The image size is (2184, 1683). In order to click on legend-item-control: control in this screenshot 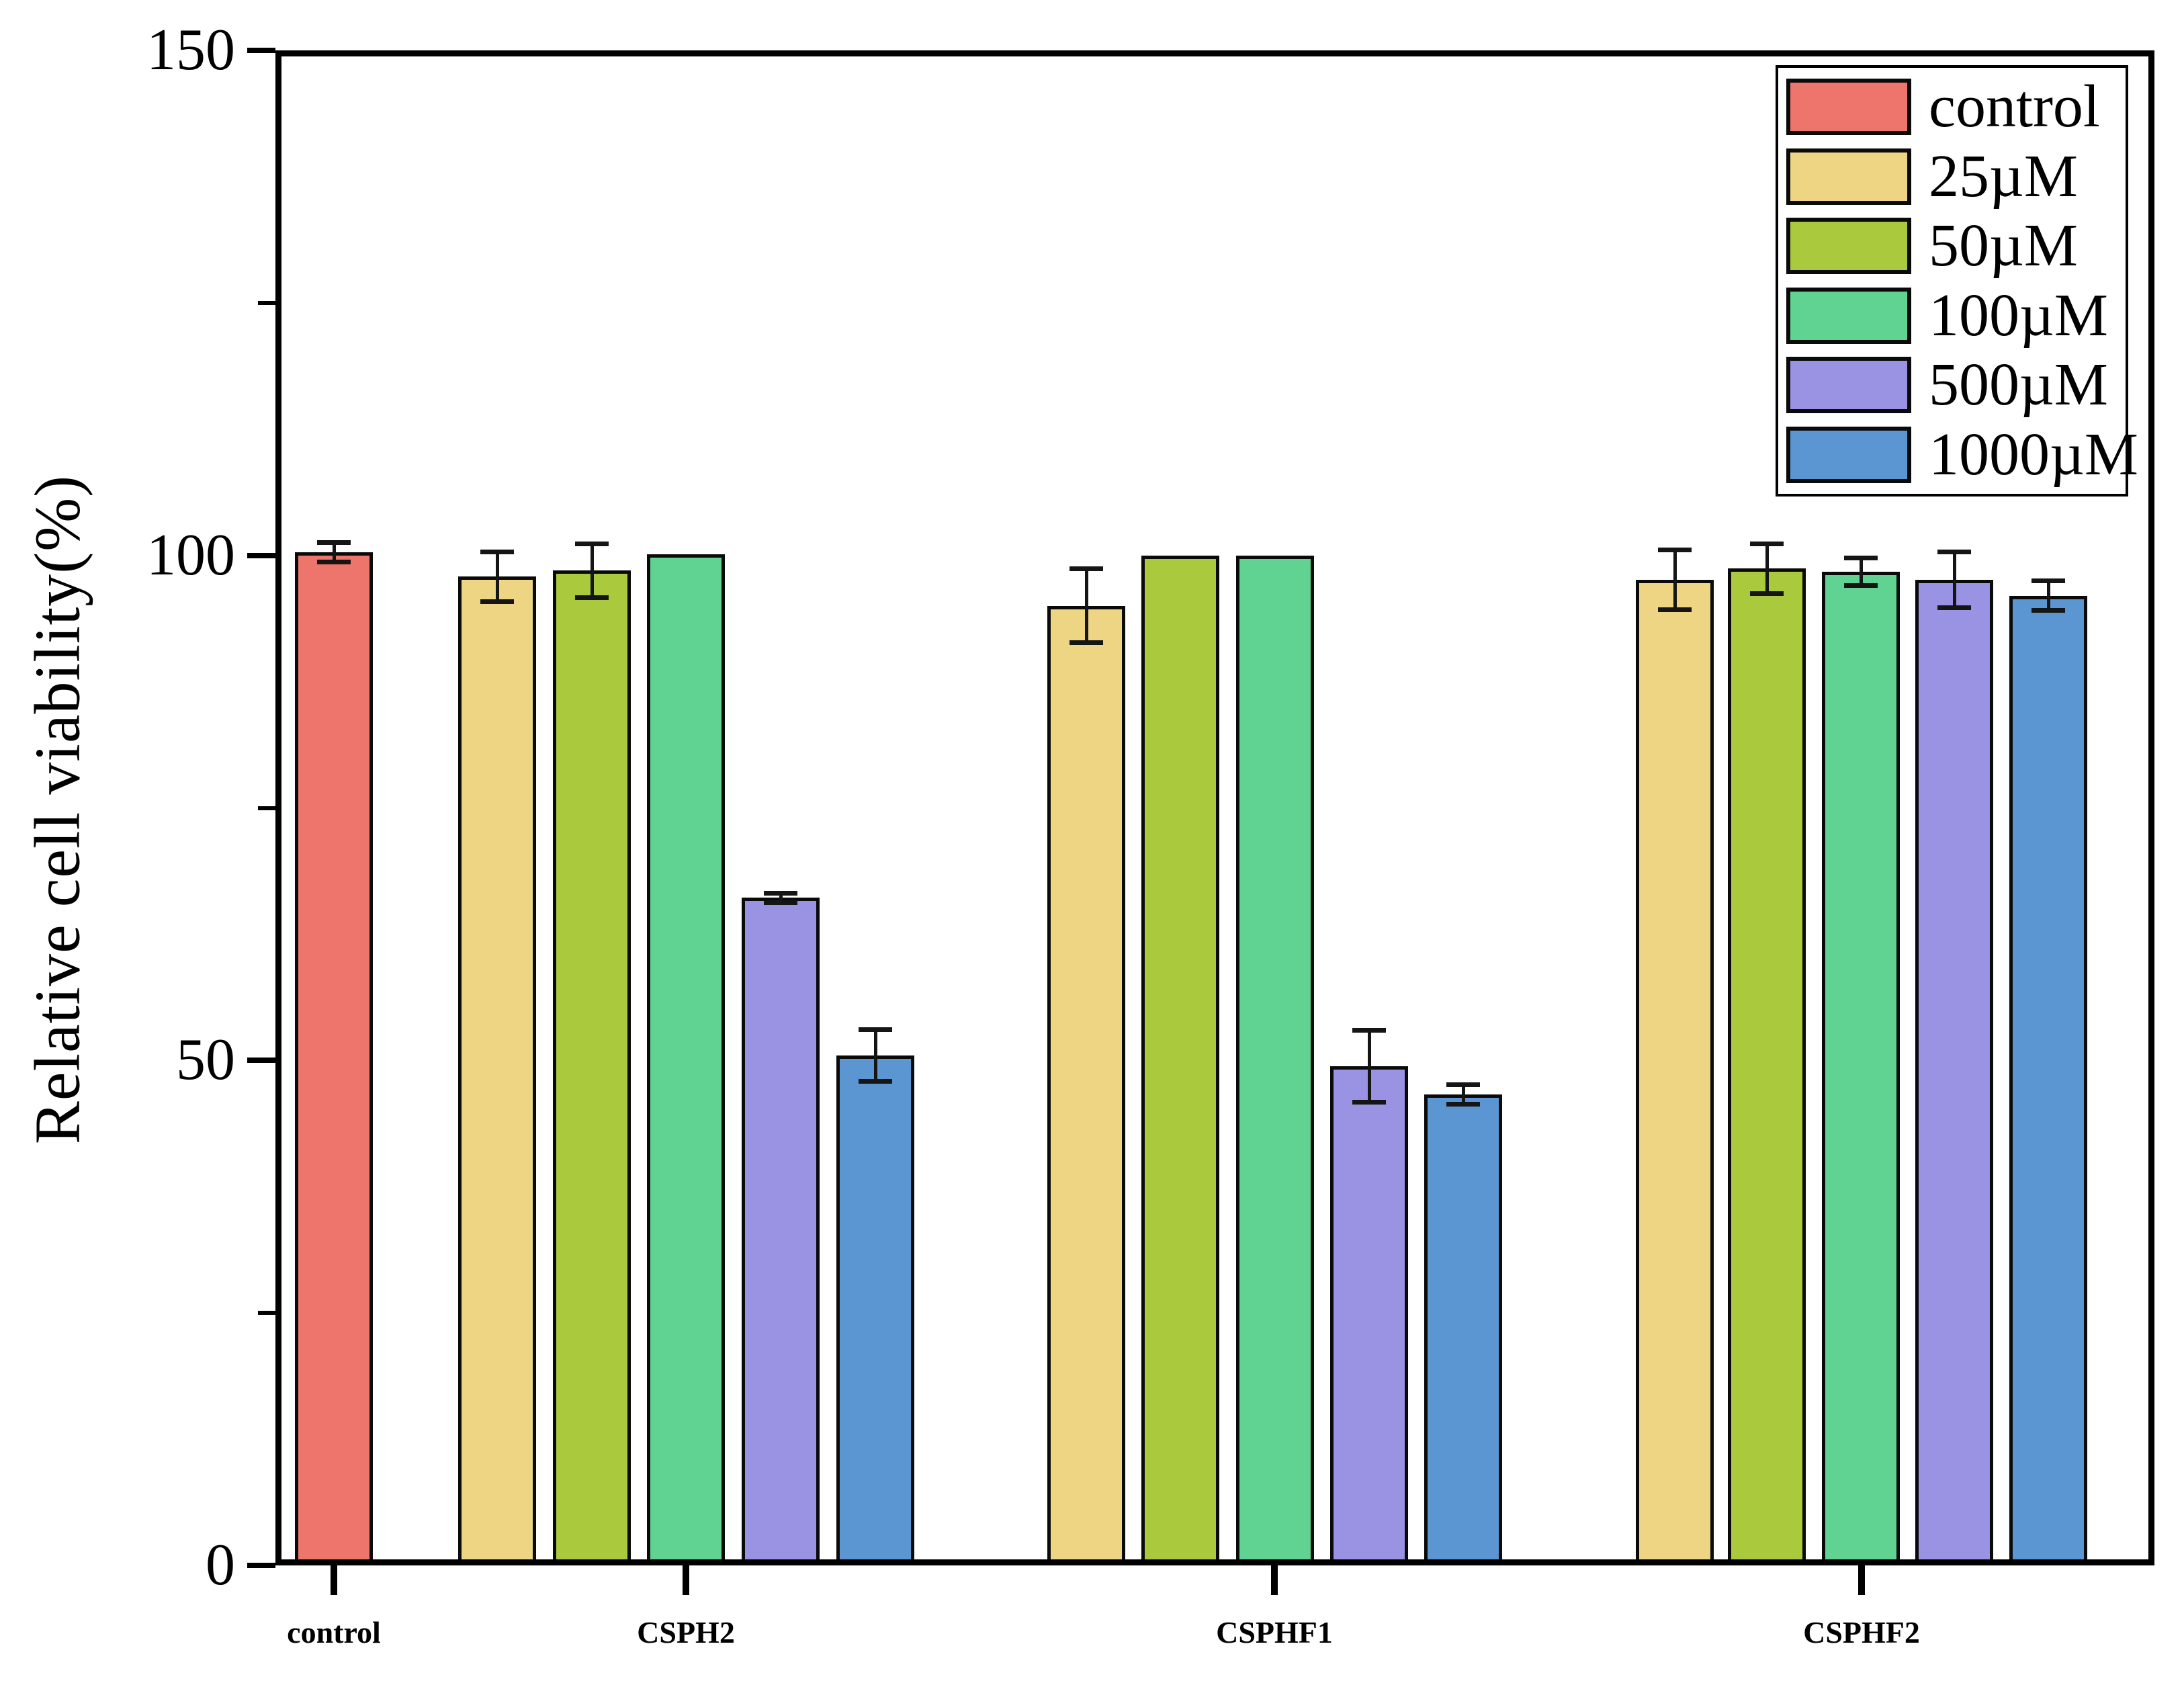, I will do `click(1956, 107)`.